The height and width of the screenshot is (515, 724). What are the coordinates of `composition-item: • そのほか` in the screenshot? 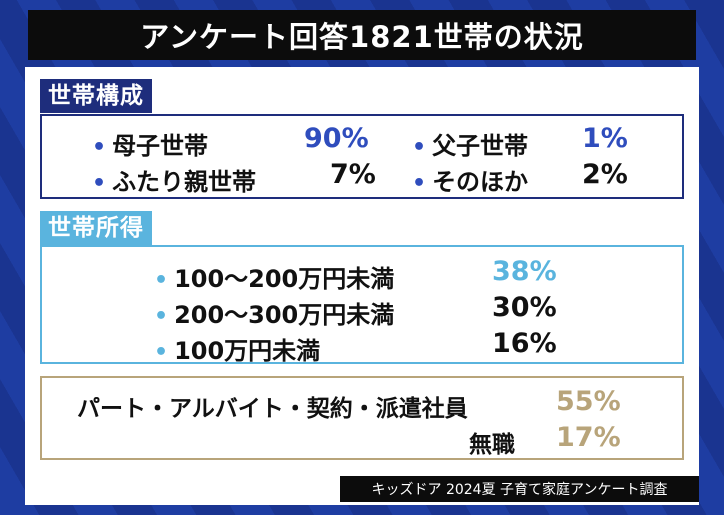 It's located at (470, 182).